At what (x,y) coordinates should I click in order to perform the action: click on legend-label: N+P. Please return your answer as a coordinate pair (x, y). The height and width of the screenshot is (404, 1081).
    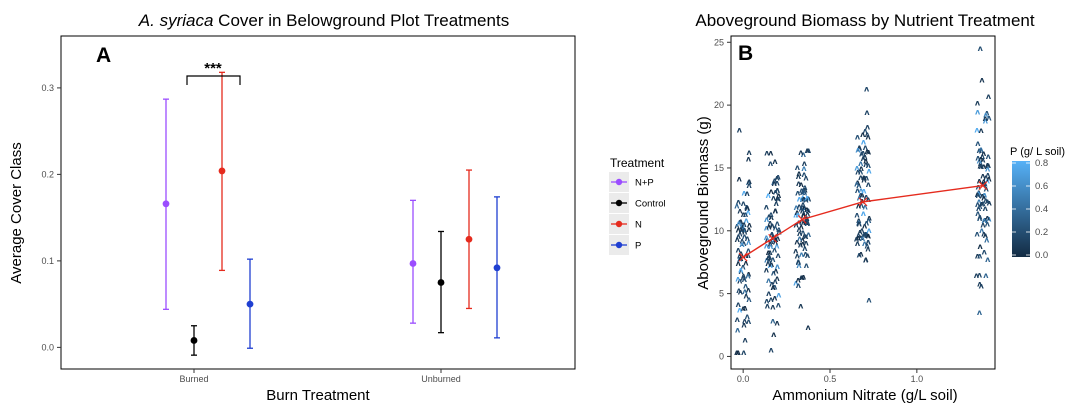
    Looking at the image, I should click on (644, 183).